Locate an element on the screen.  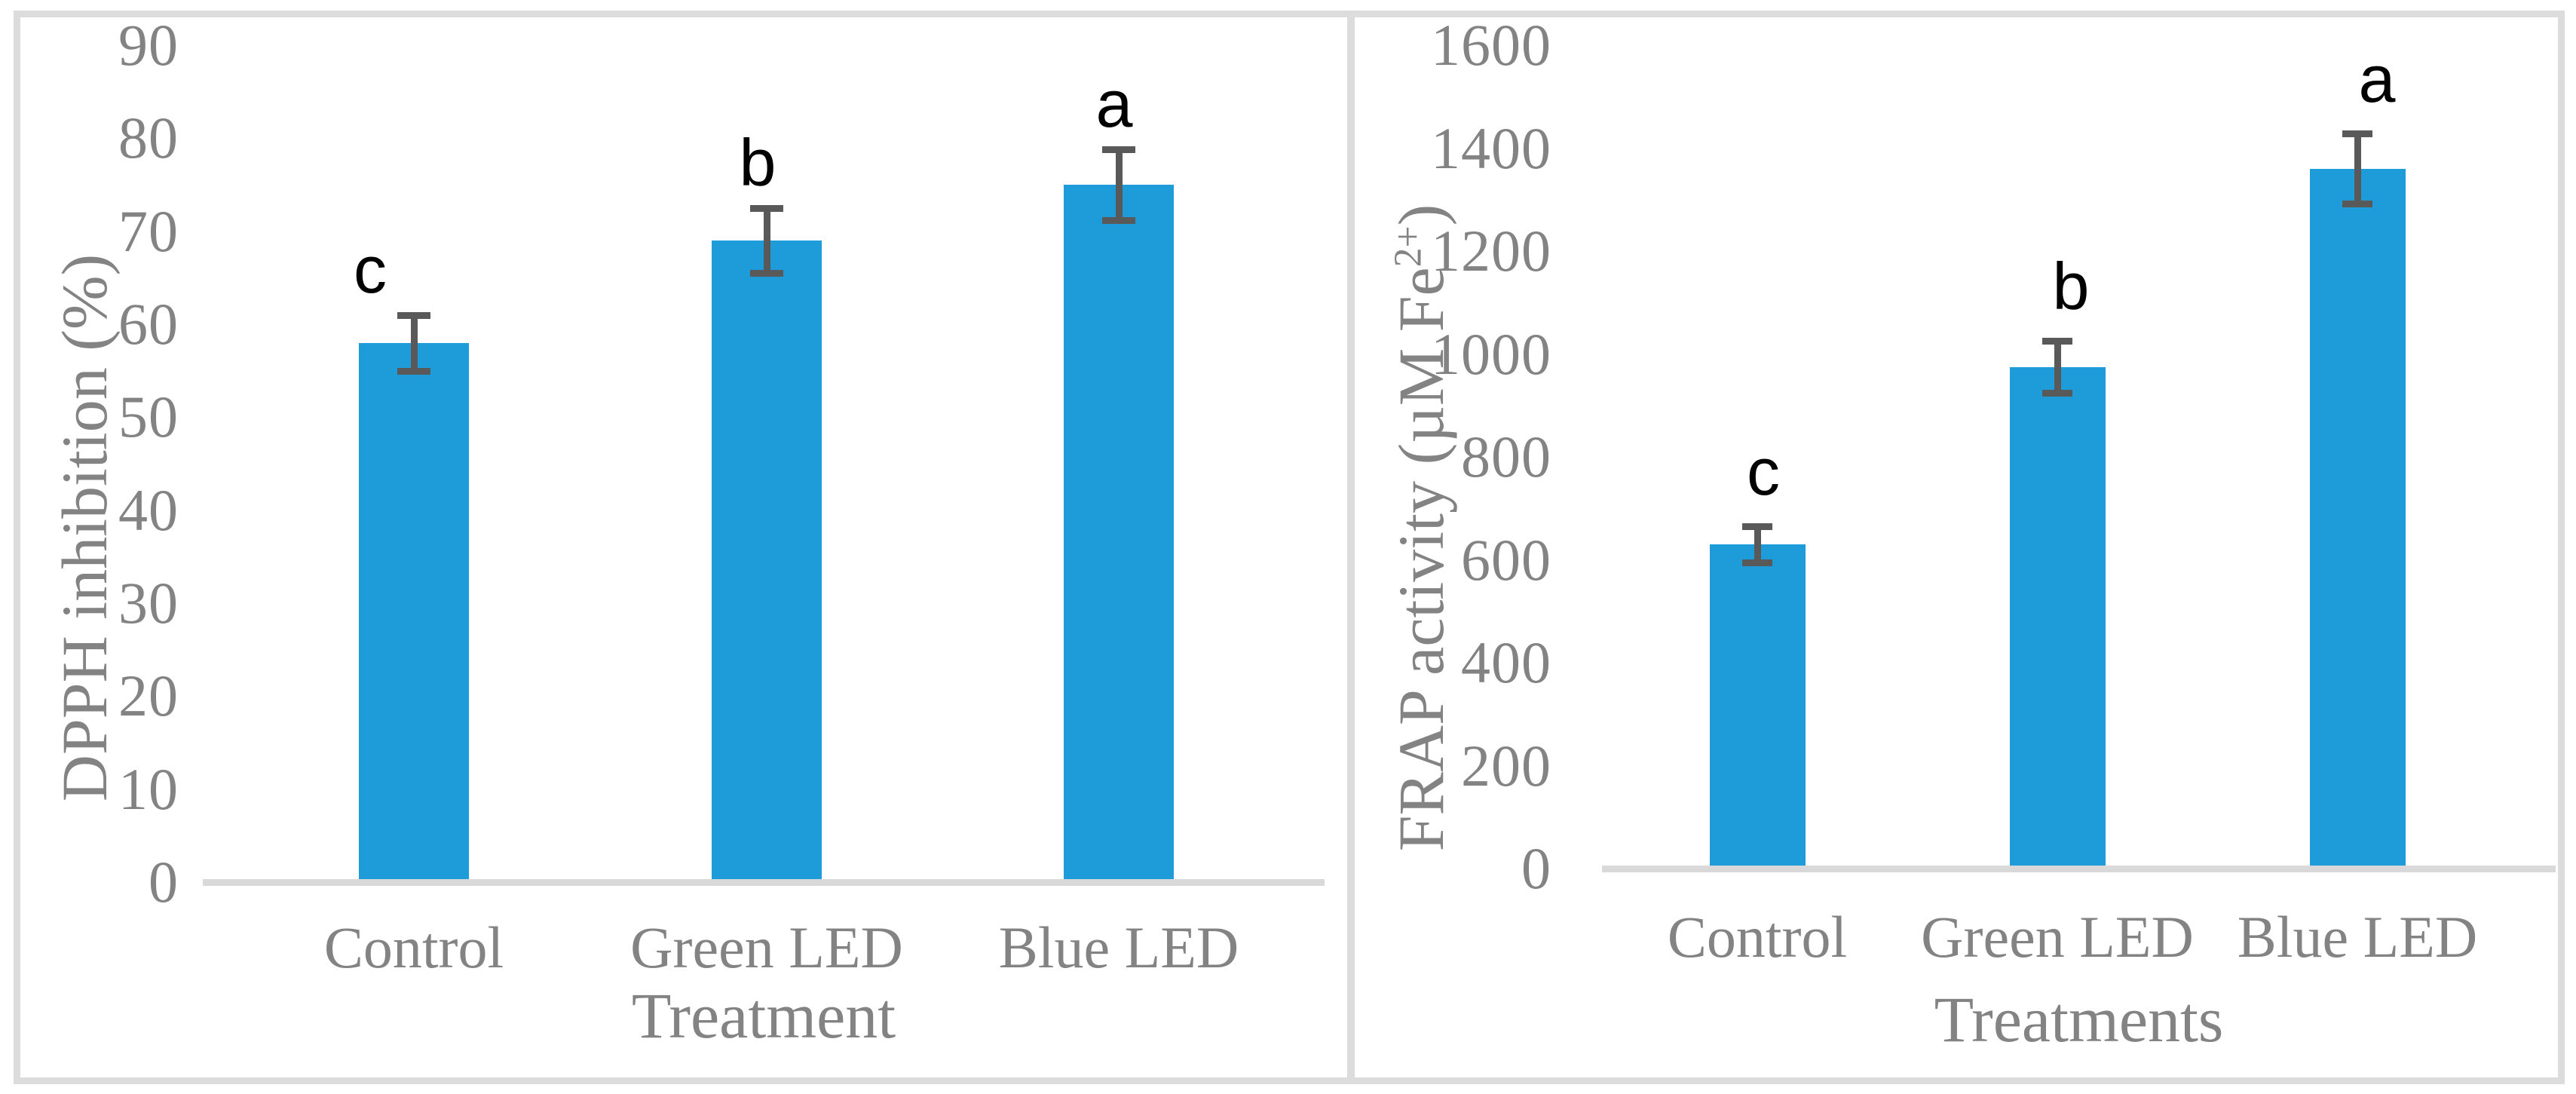
y-axis-title: FRAP activity (µM Fe2+) is located at coordinates (1421, 528).